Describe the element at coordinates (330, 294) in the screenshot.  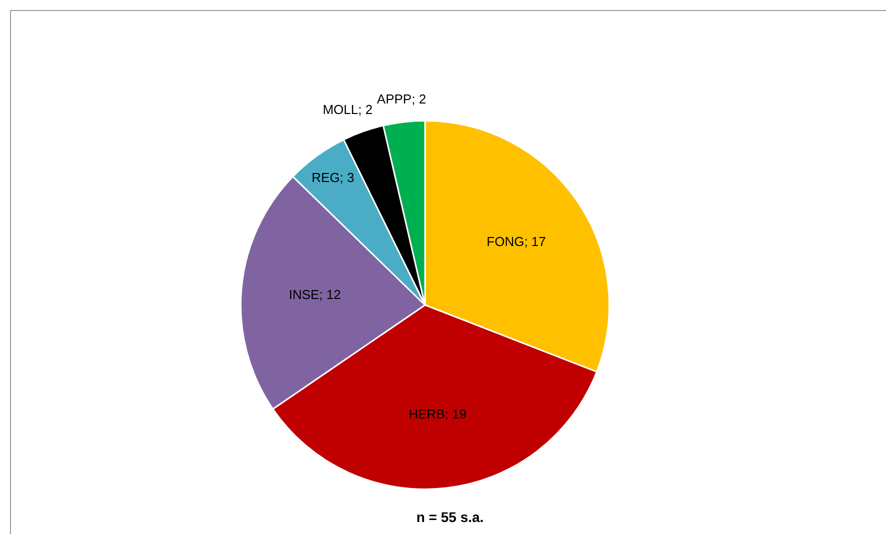
I see `data-label: ; 12` at that location.